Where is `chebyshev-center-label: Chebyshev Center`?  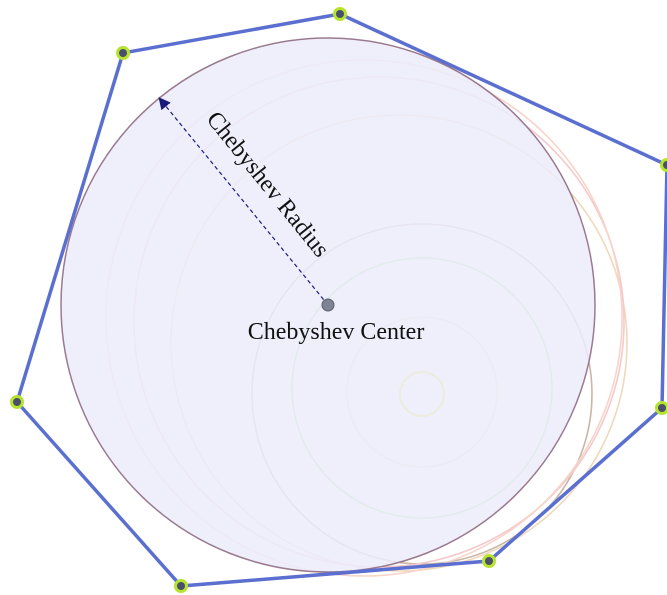
chebyshev-center-label: Chebyshev Center is located at coordinates (336, 332).